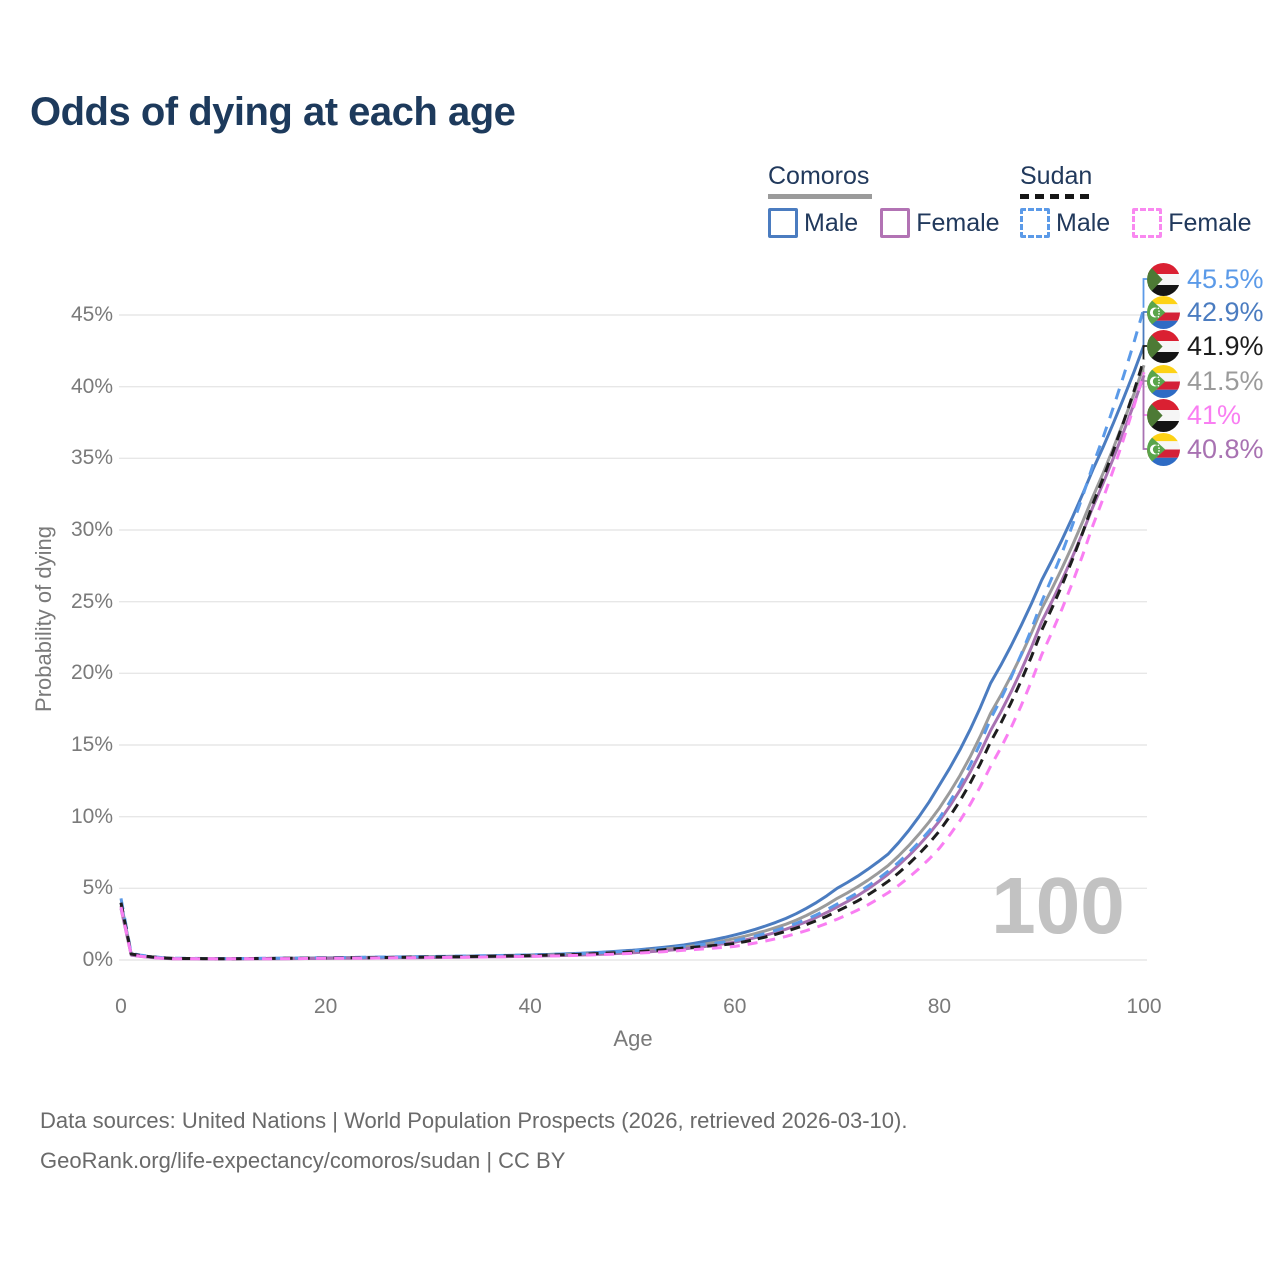 The image size is (1280, 1280). I want to click on x-tick-label: 0, so click(121, 1006).